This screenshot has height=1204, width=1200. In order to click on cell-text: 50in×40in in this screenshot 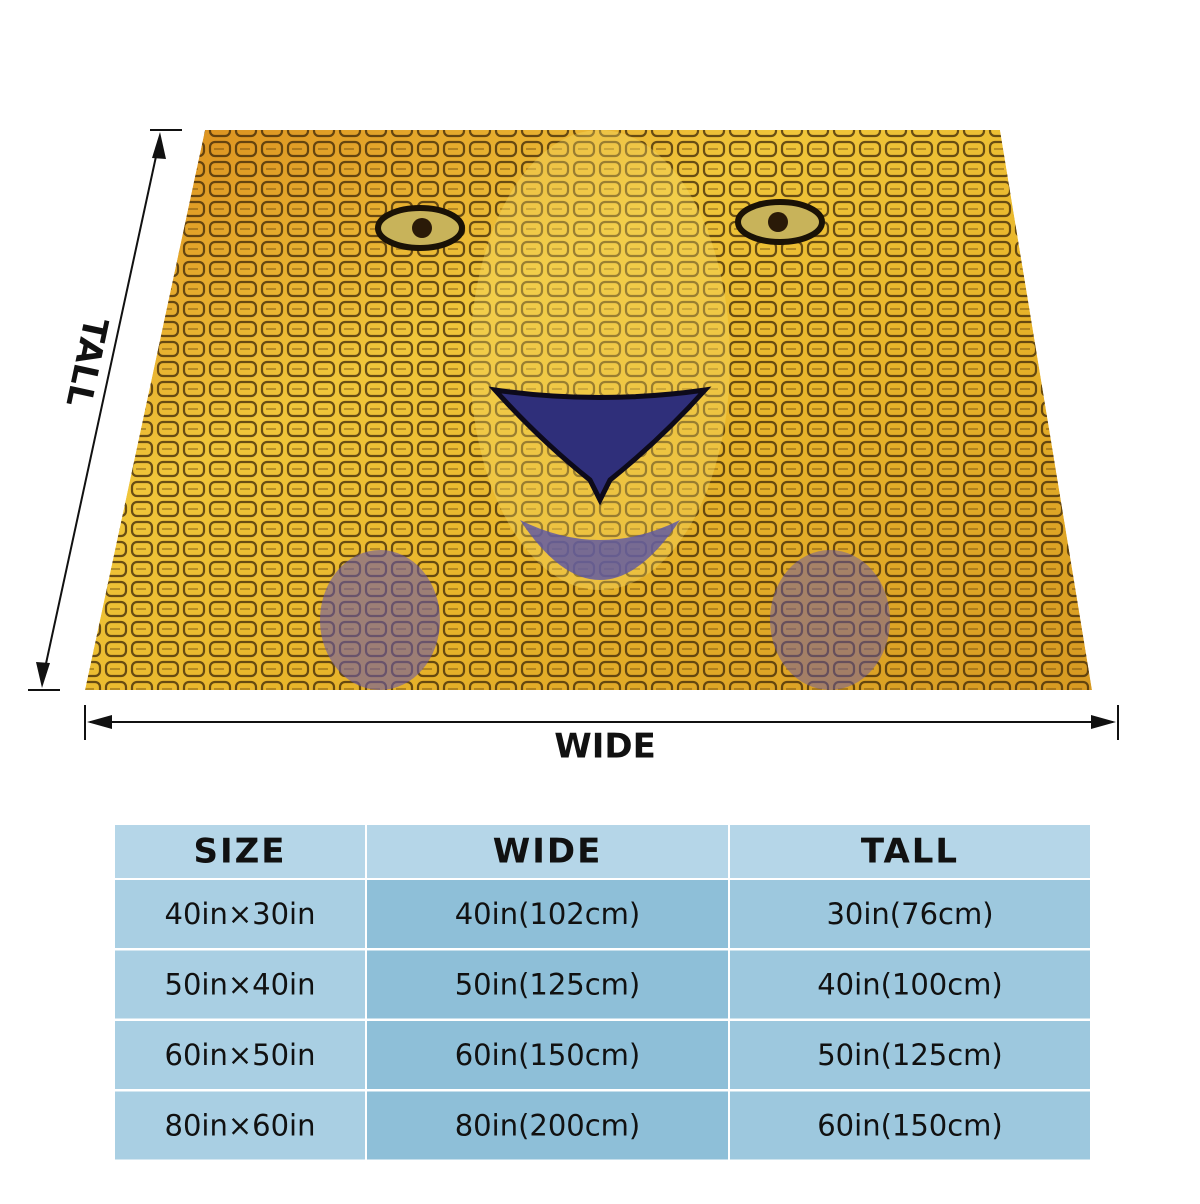, I will do `click(240, 985)`.